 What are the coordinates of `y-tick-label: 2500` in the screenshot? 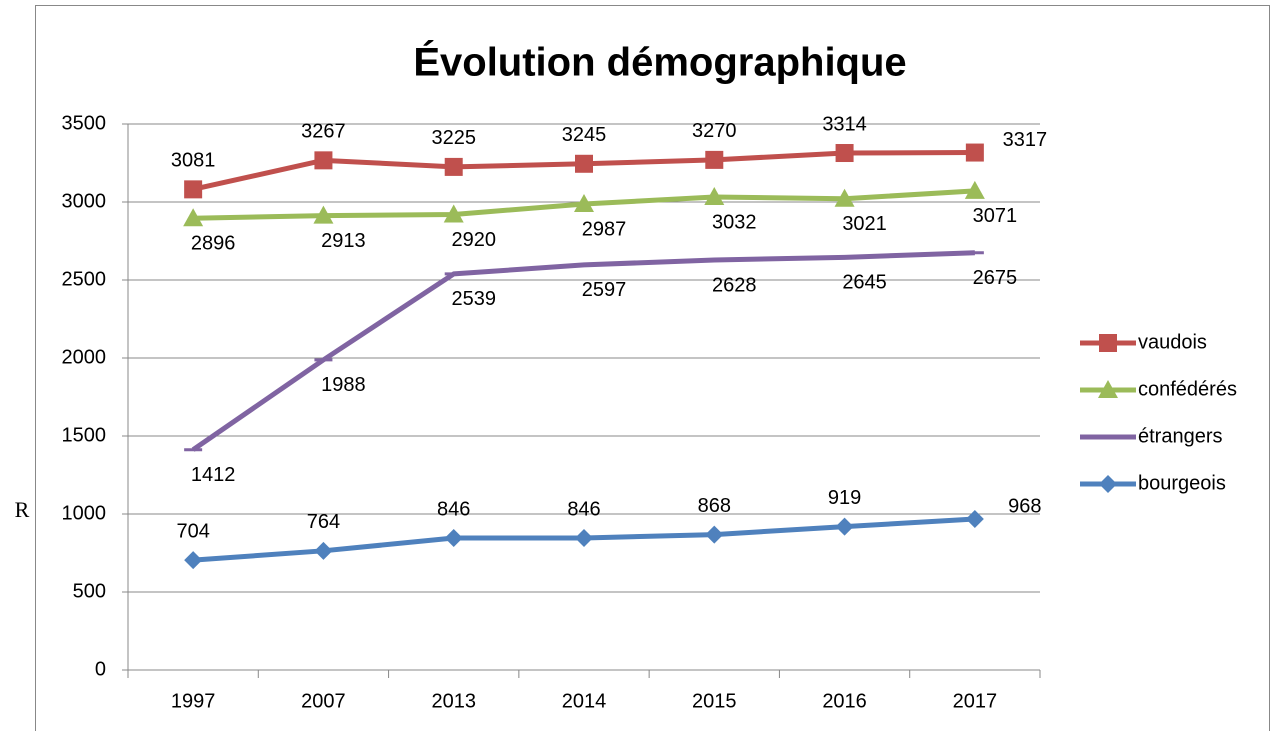 It's located at (84, 279).